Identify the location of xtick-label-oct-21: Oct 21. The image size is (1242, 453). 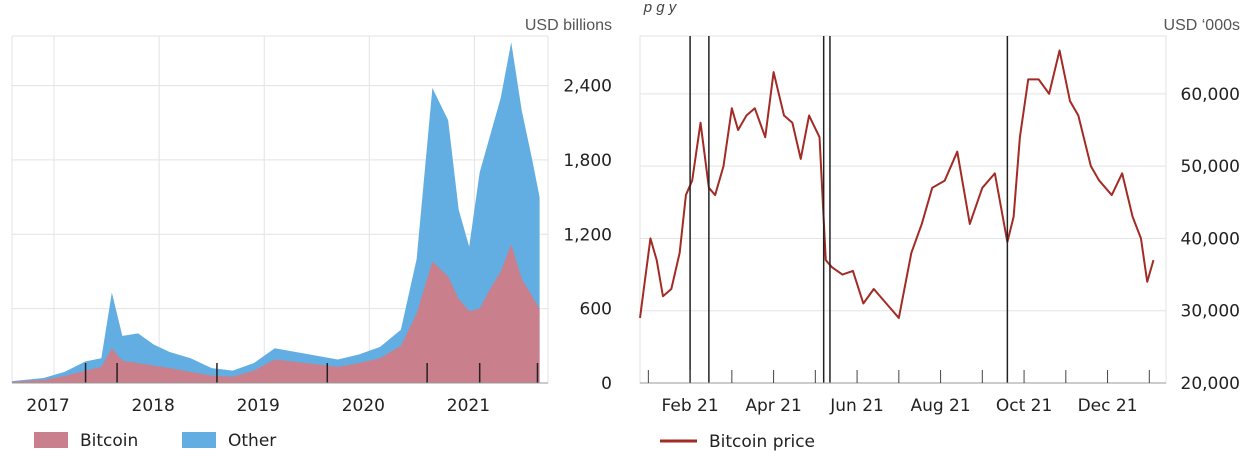
(1024, 406).